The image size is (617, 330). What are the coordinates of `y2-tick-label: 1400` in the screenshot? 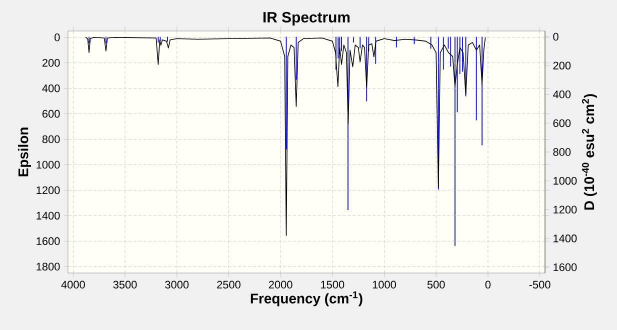 It's located at (565, 238).